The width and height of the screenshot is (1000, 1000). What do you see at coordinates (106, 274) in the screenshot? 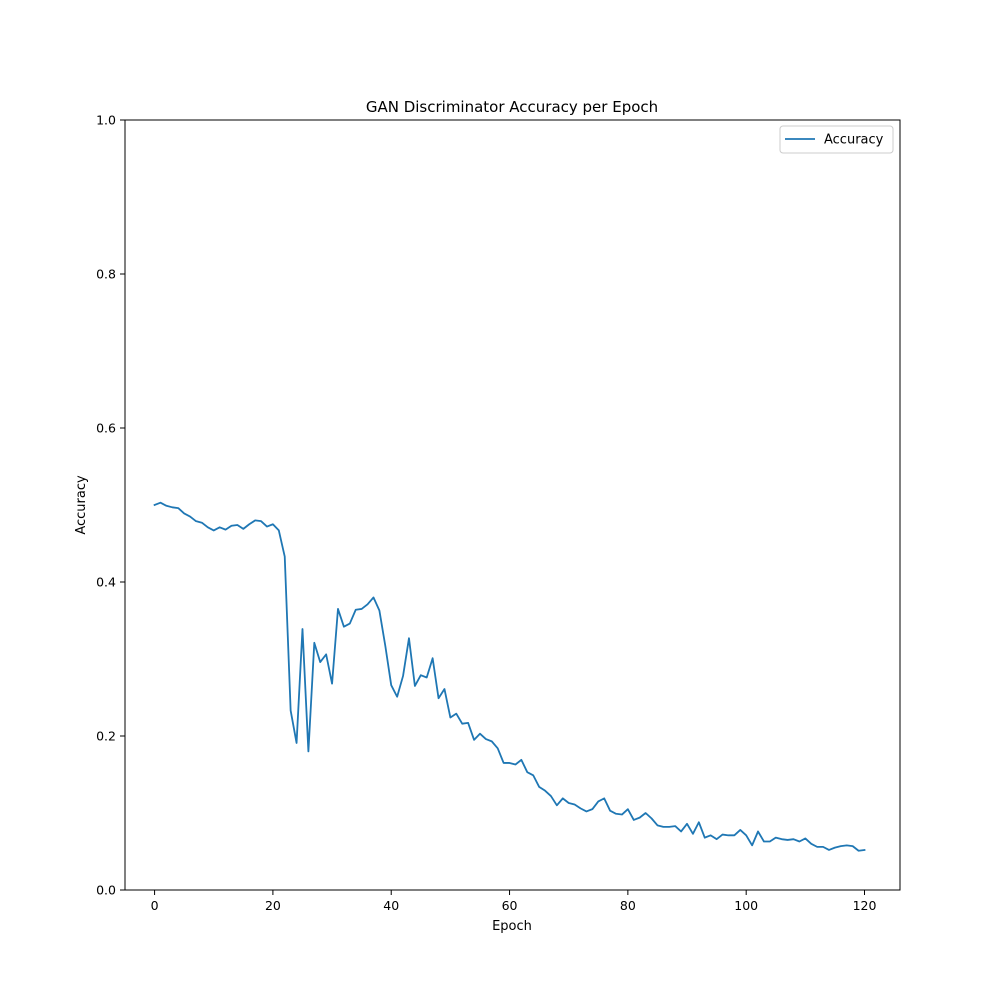
I see `y-tick-label: 0.8` at bounding box center [106, 274].